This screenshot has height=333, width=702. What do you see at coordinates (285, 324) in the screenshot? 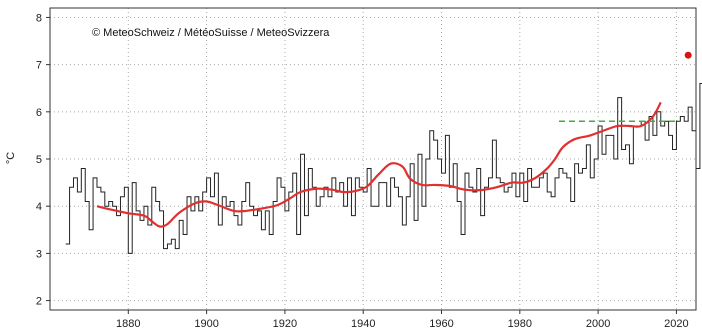
I see `x-tick-label: 1920` at bounding box center [285, 324].